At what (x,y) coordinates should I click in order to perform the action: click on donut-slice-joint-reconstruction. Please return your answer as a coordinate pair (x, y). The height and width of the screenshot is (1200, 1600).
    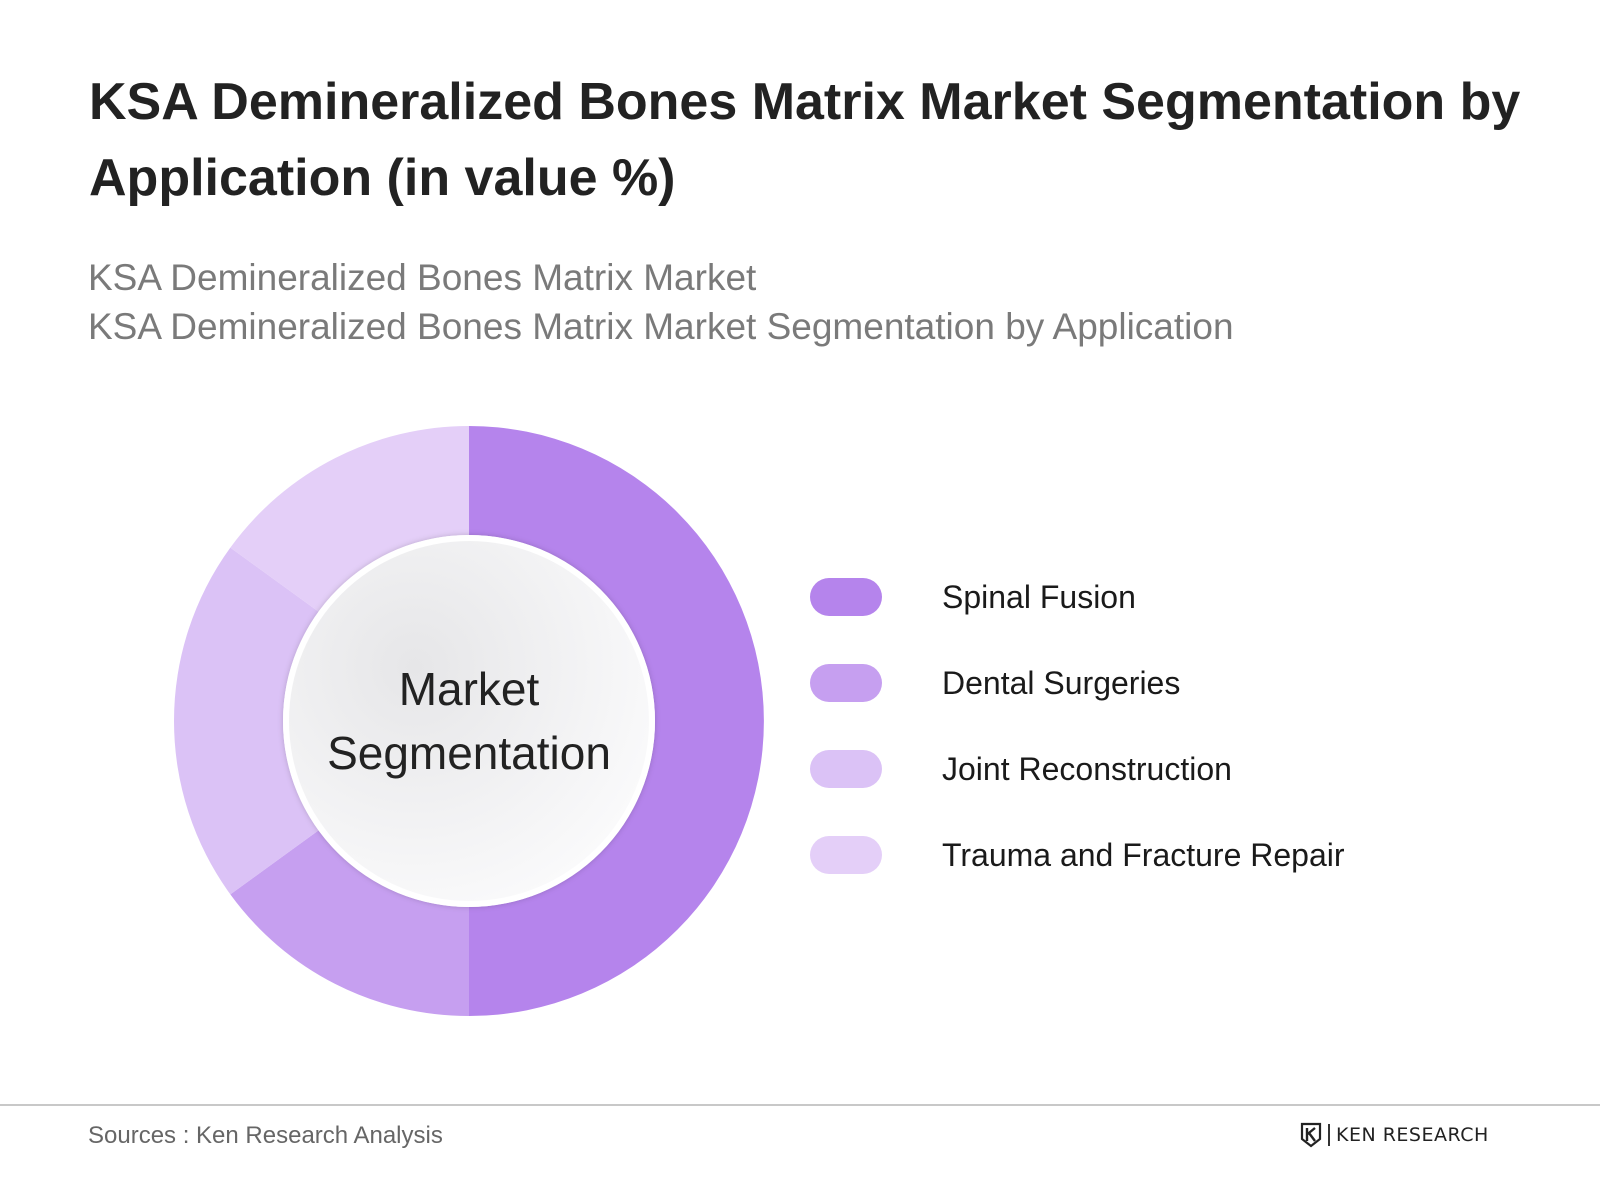
    Looking at the image, I should click on (246, 721).